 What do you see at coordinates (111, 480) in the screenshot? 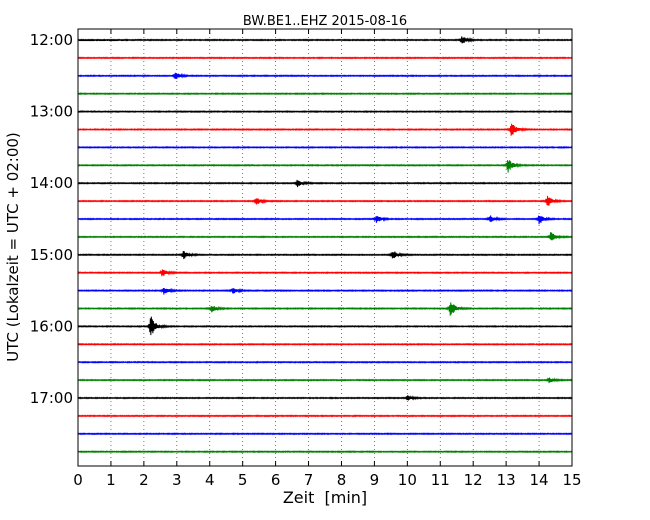
I see `x-tick-label: 1` at bounding box center [111, 480].